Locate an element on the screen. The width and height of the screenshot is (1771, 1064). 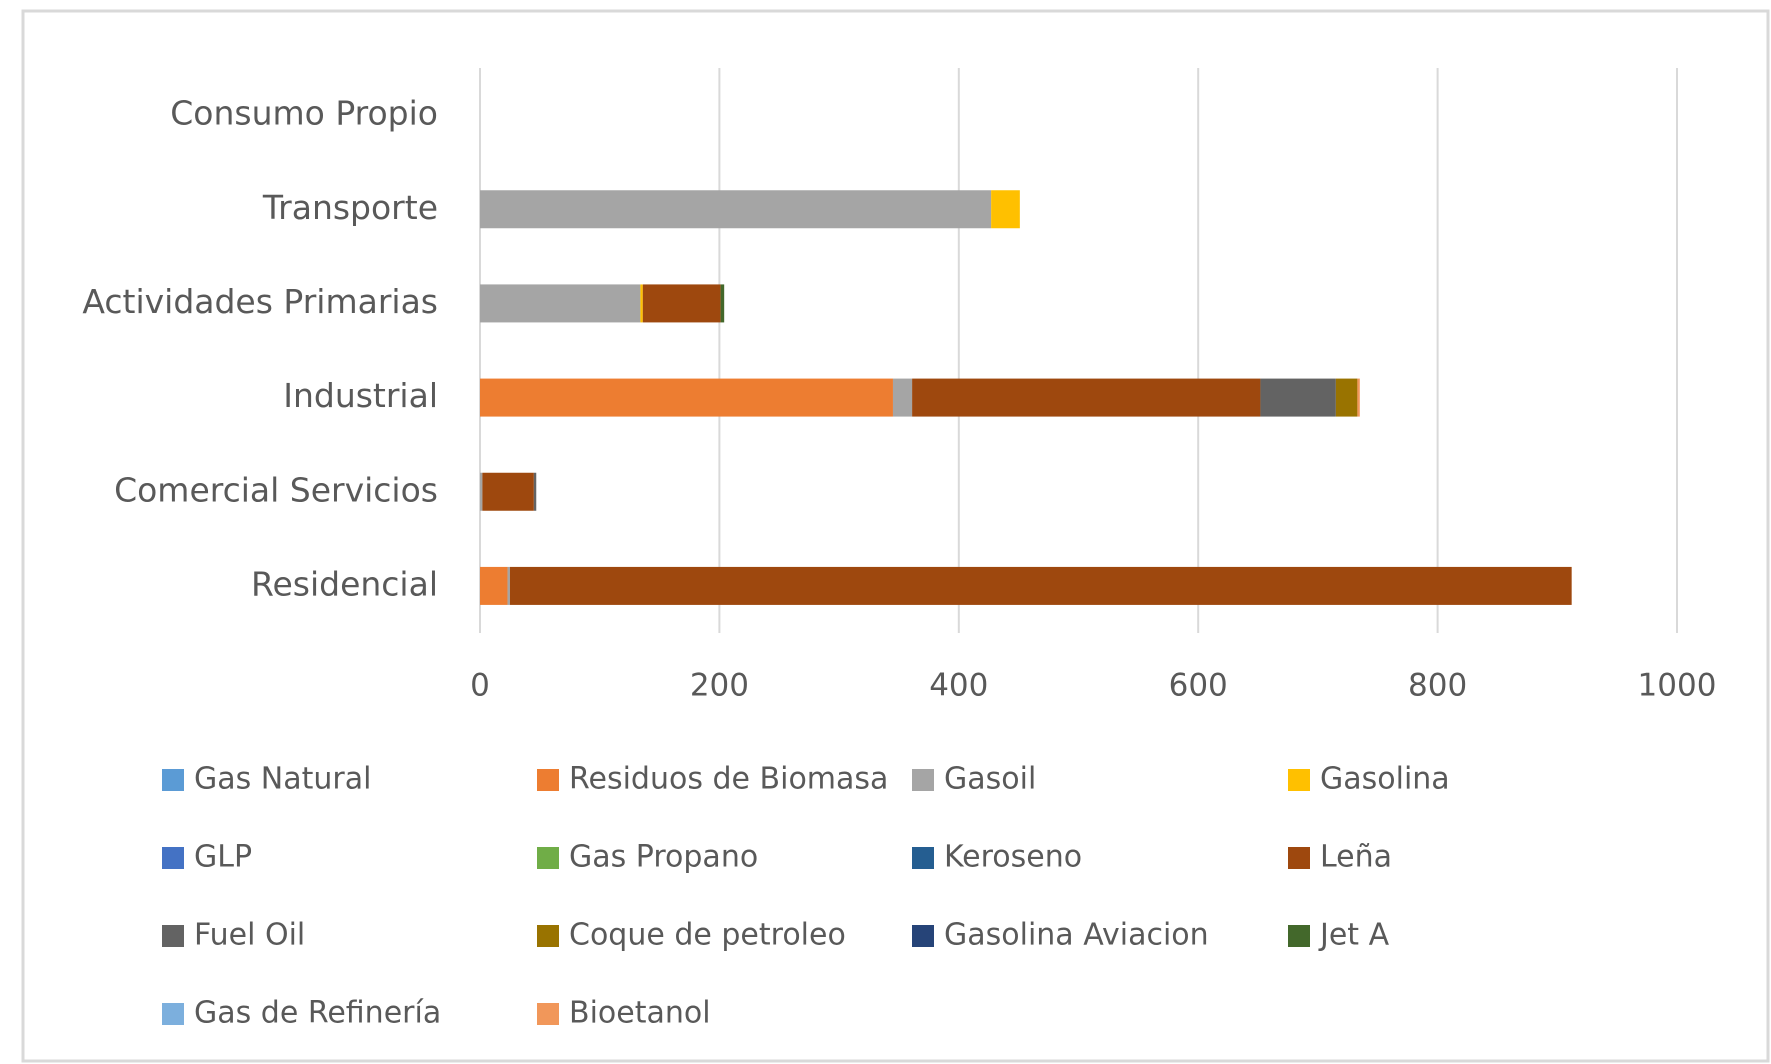
legend-label: Gas Propano is located at coordinates (663, 857).